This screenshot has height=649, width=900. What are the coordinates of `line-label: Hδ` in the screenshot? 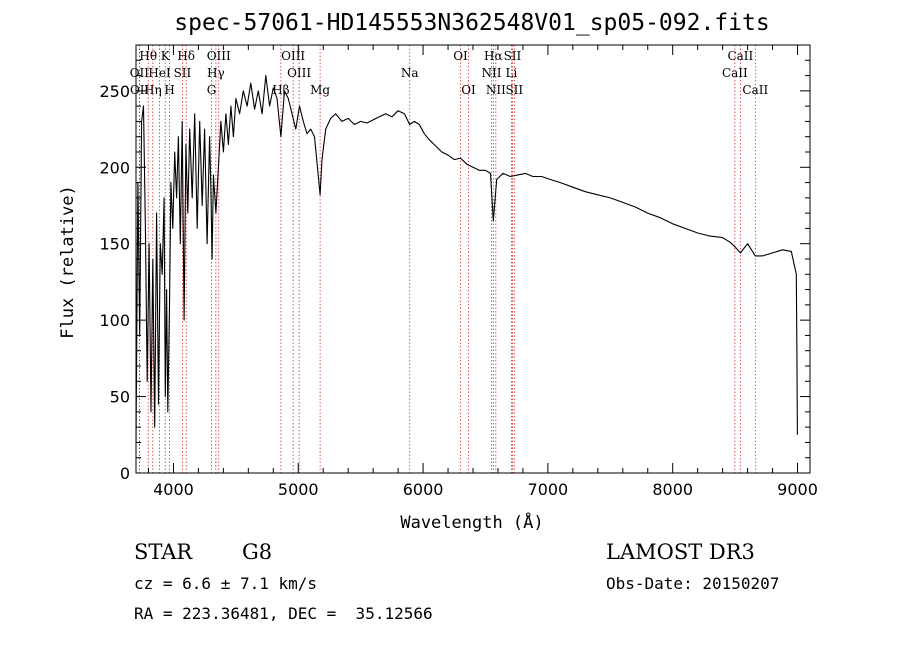 It's located at (186, 56).